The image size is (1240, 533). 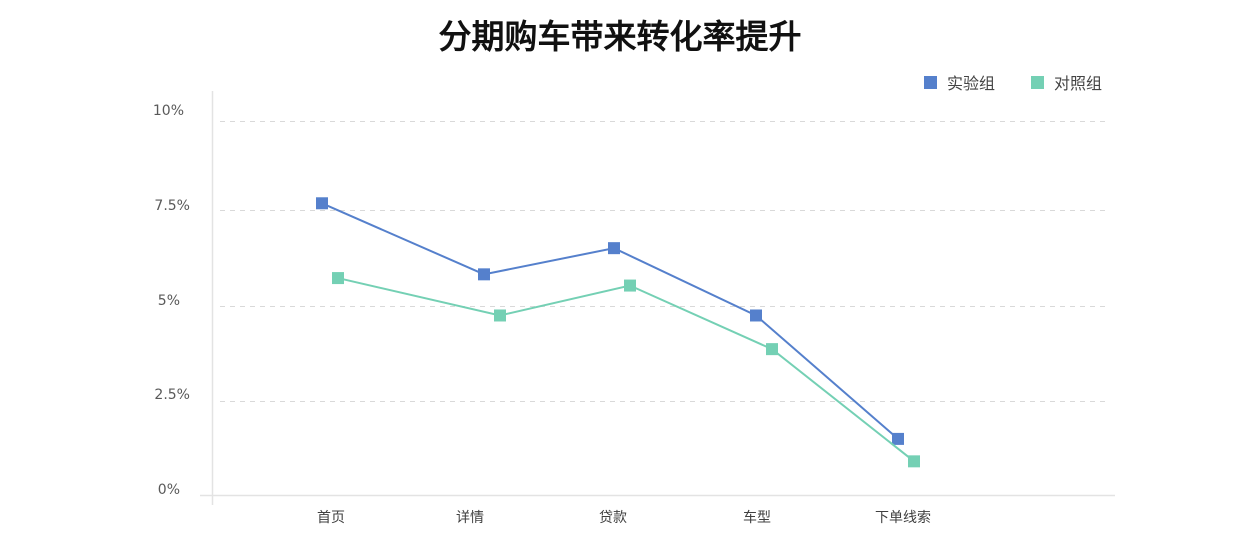 What do you see at coordinates (172, 395) in the screenshot?
I see `y-tick-label: 2.5%` at bounding box center [172, 395].